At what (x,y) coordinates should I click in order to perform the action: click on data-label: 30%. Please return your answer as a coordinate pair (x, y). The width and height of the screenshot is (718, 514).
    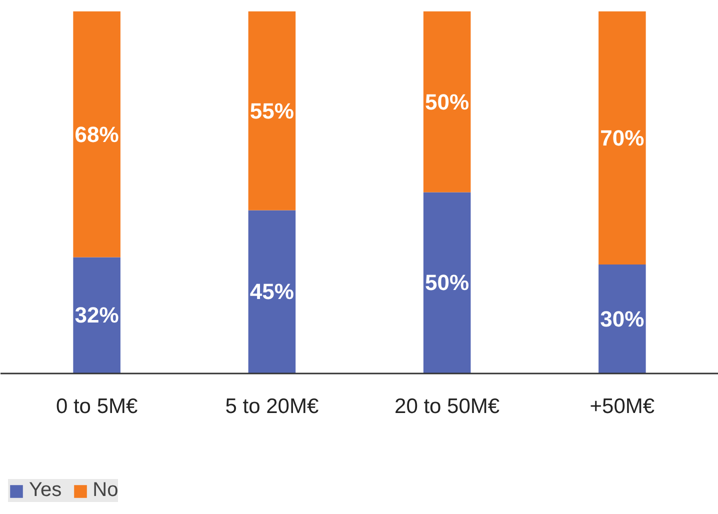
    Looking at the image, I should click on (622, 319).